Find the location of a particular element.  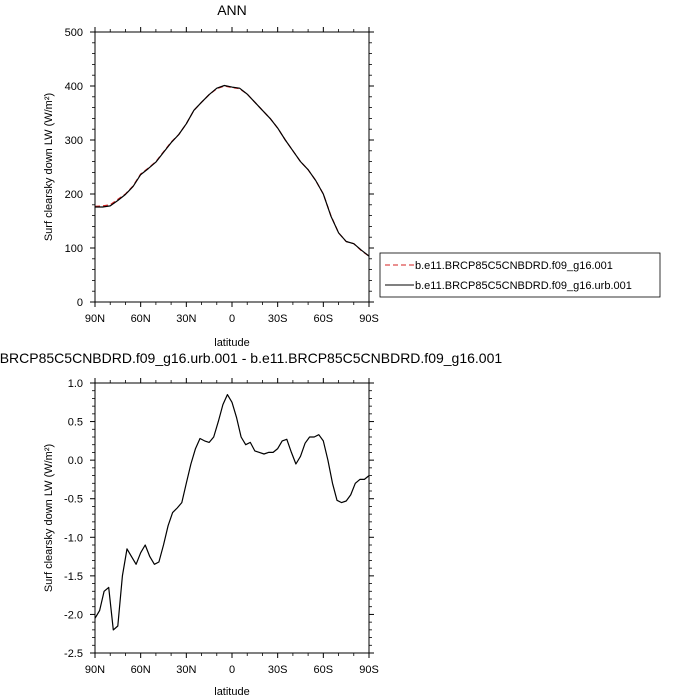

panel-1-series-2-line is located at coordinates (232, 170).